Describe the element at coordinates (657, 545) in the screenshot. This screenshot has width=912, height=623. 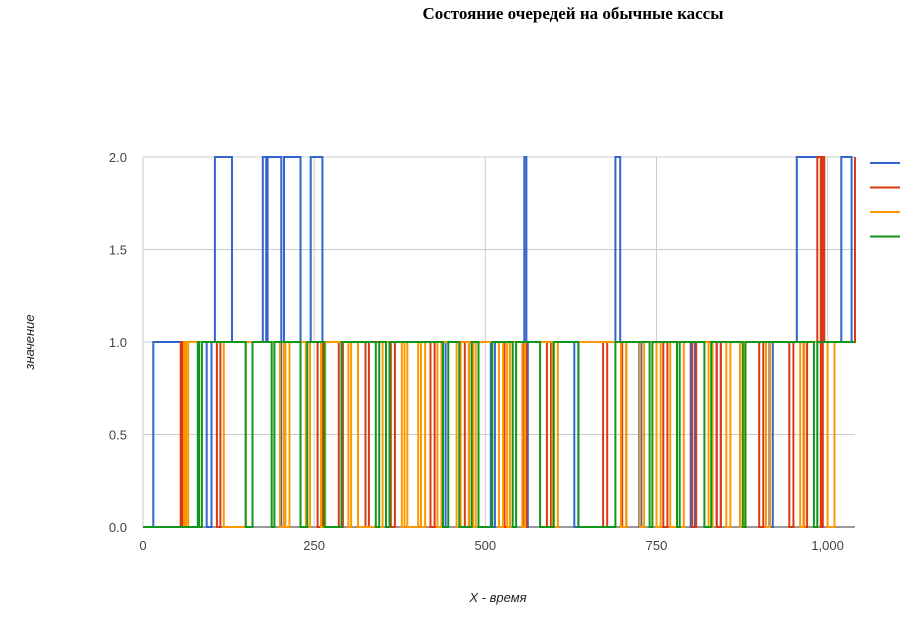
I see `x-tick-label: 750` at that location.